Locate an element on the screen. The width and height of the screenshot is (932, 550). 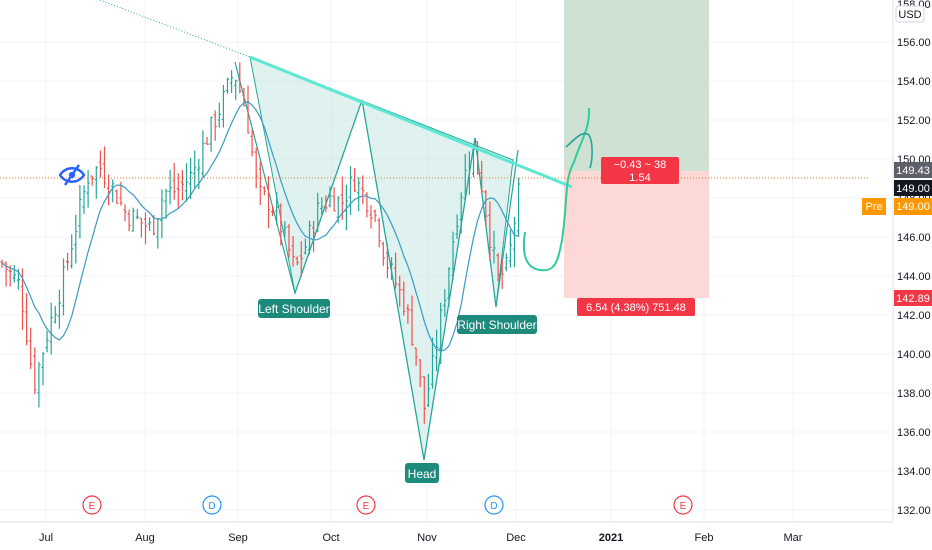
drawn-arc is located at coordinates (579, 150).